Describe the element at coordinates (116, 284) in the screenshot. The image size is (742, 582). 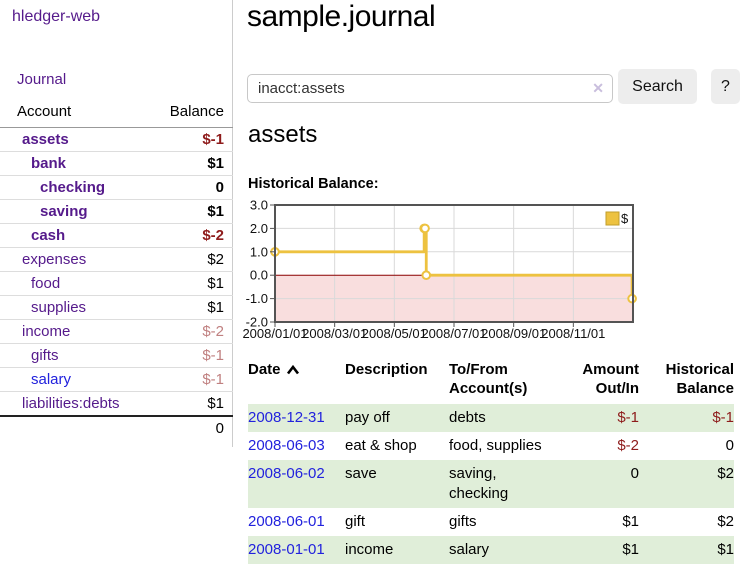
I see `account-row: food $1` at that location.